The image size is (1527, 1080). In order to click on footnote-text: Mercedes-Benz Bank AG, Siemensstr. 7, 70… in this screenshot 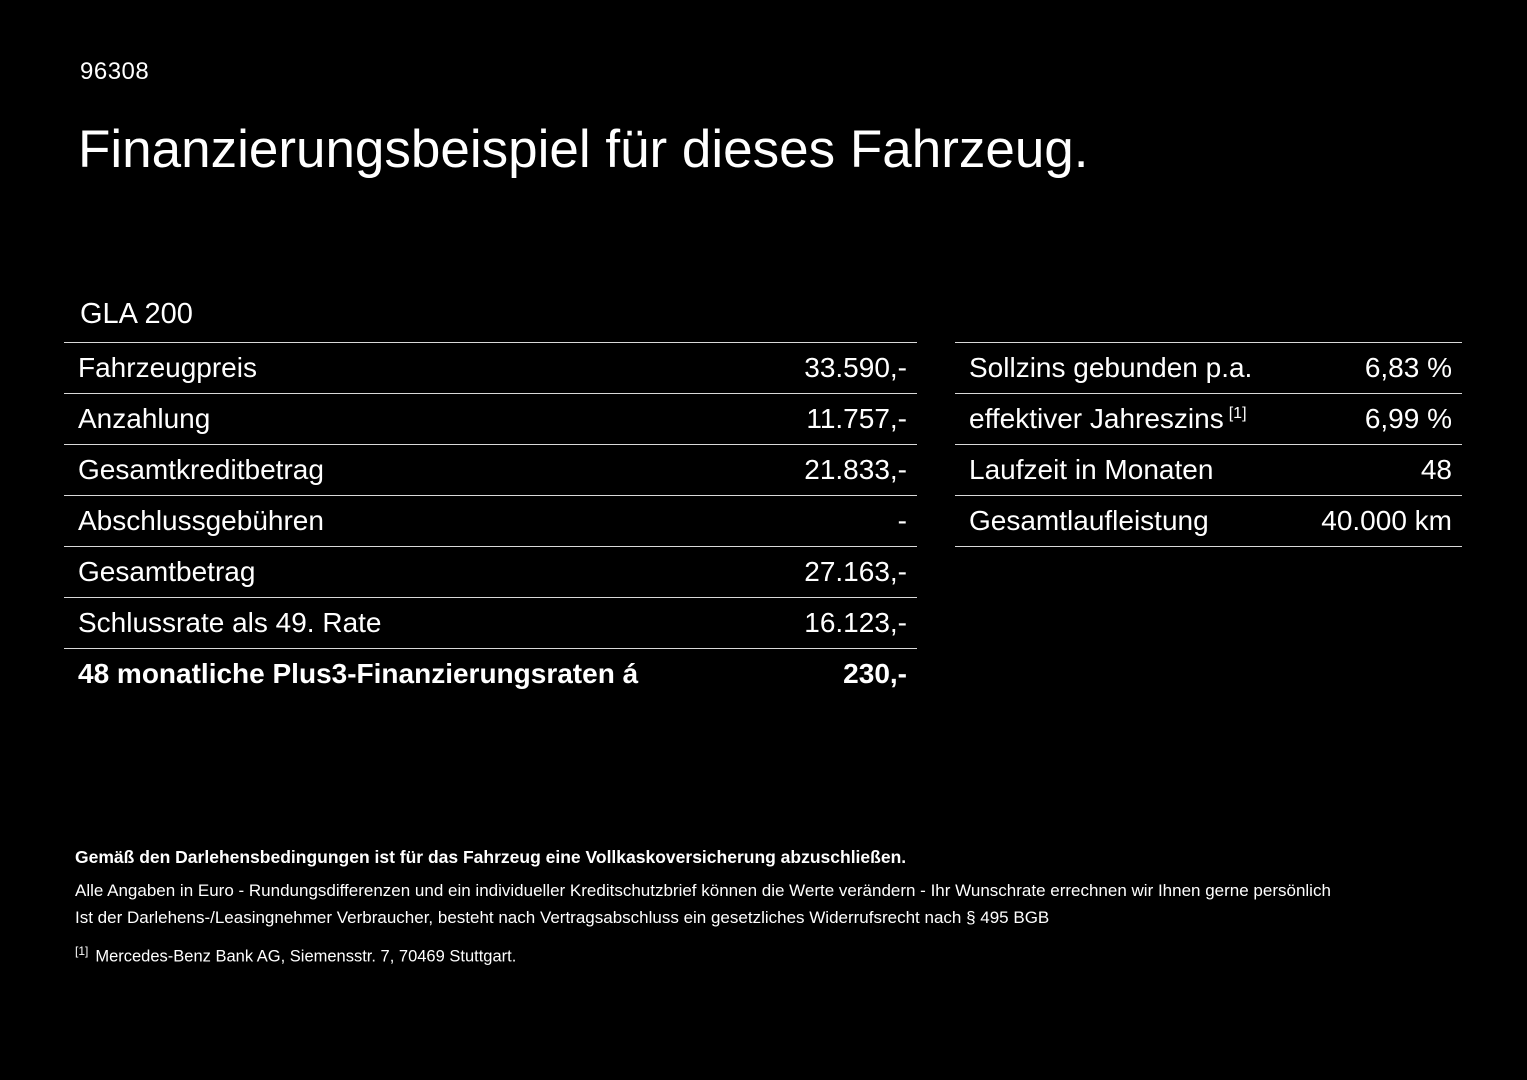, I will do `click(306, 956)`.